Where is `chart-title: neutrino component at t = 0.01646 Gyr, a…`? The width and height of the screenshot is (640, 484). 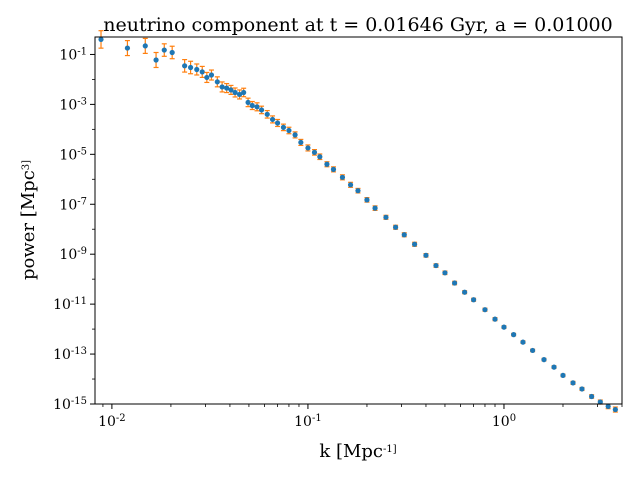 chart-title: neutrino component at t = 0.01646 Gyr, a… is located at coordinates (357, 25).